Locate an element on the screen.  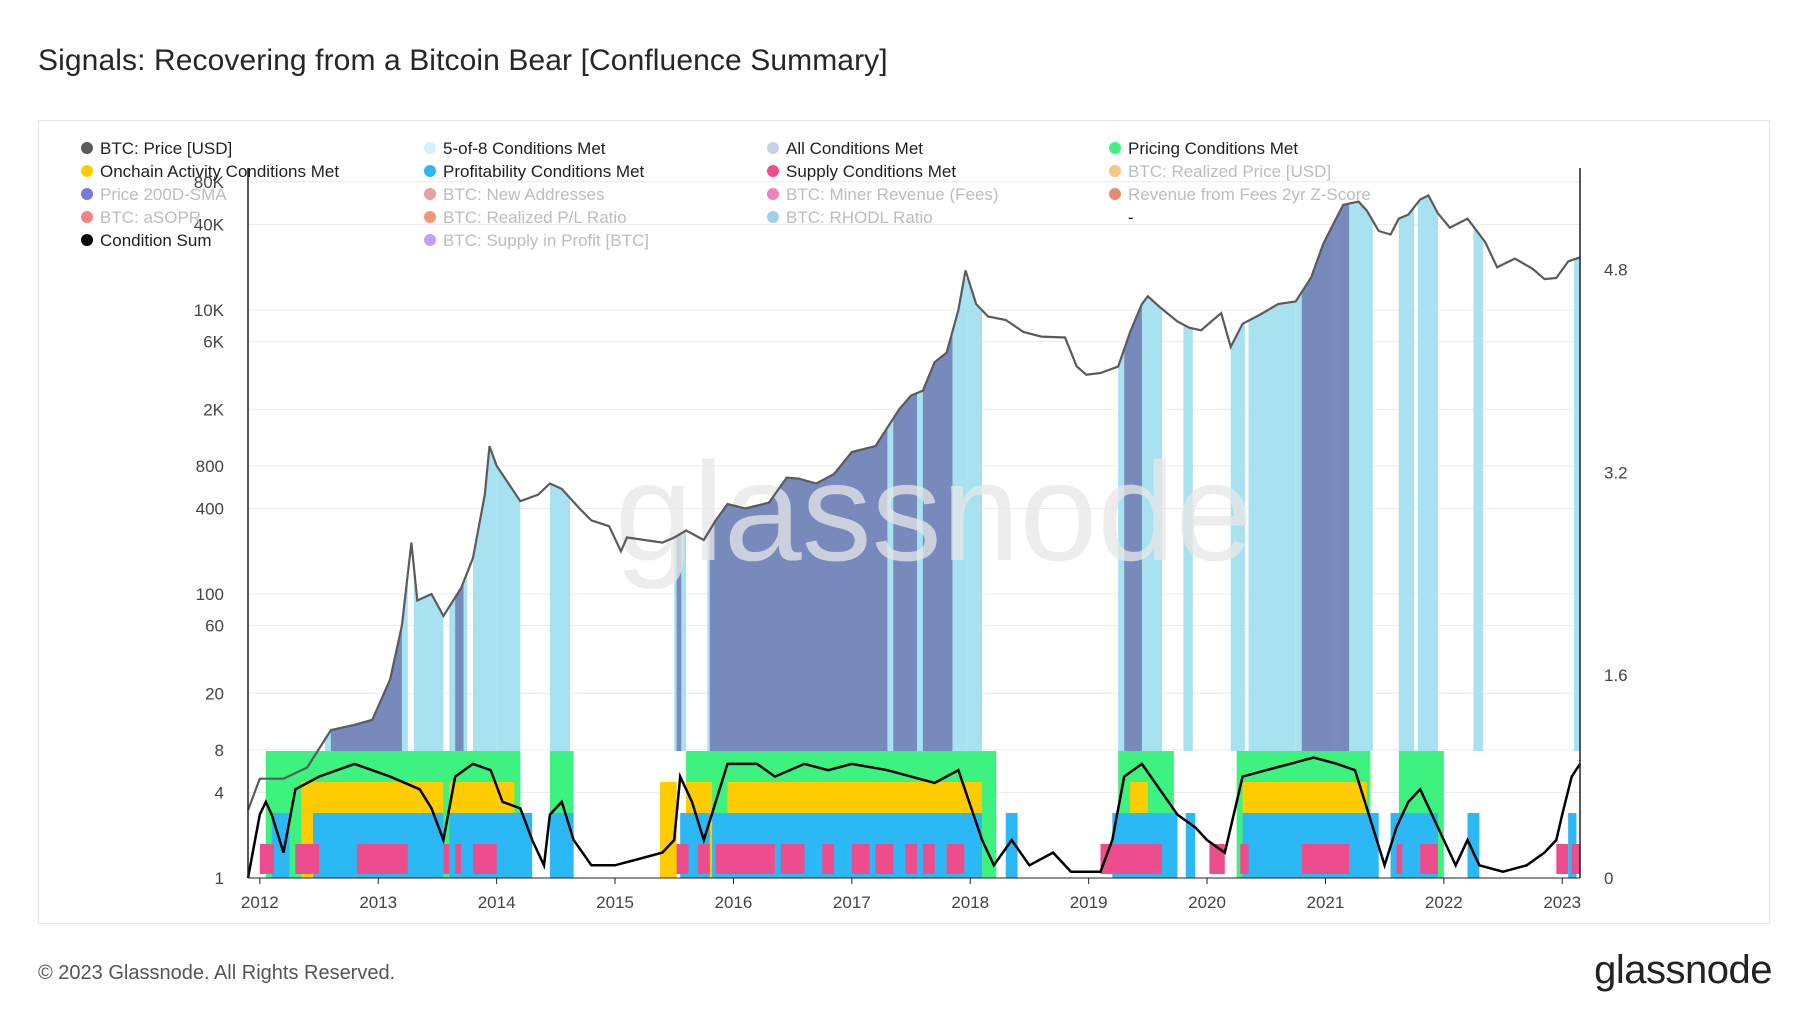
legend-item: Revenue from Fees 2yr Z-Score is located at coordinates (1240, 194).